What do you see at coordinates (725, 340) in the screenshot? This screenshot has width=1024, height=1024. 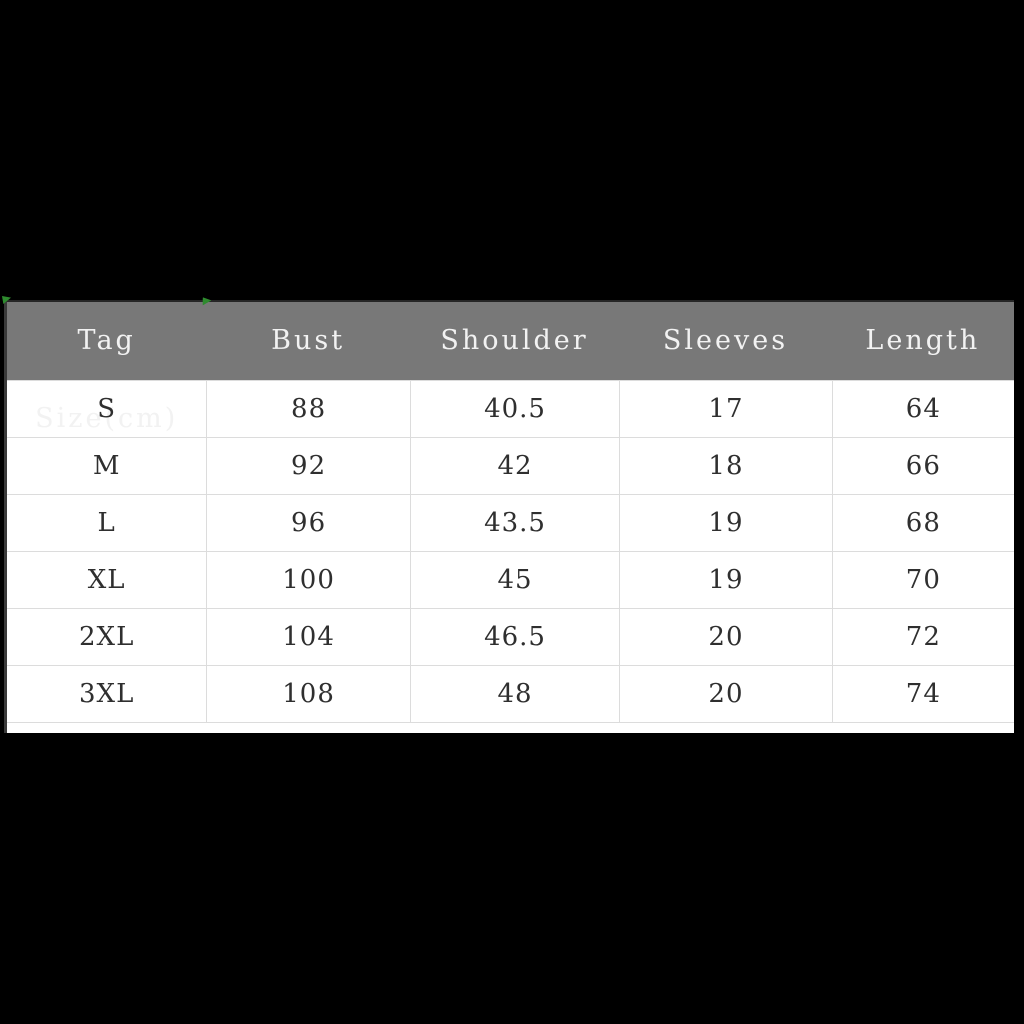 I see `column-header-sleeves: Sleeves` at bounding box center [725, 340].